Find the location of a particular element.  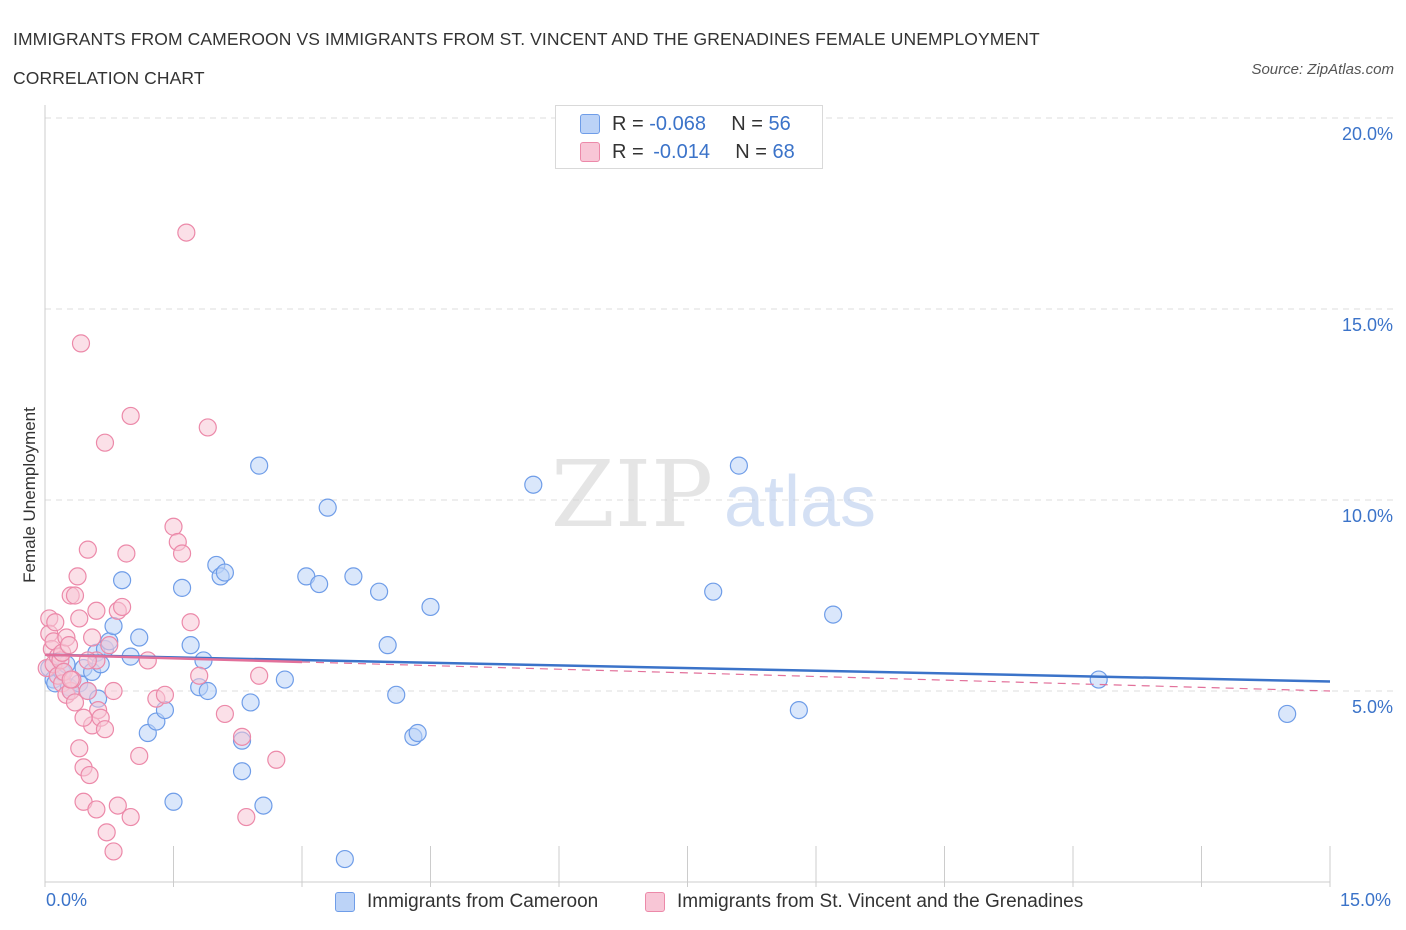

trend-line-st-vincent is located at coordinates (173, 658).